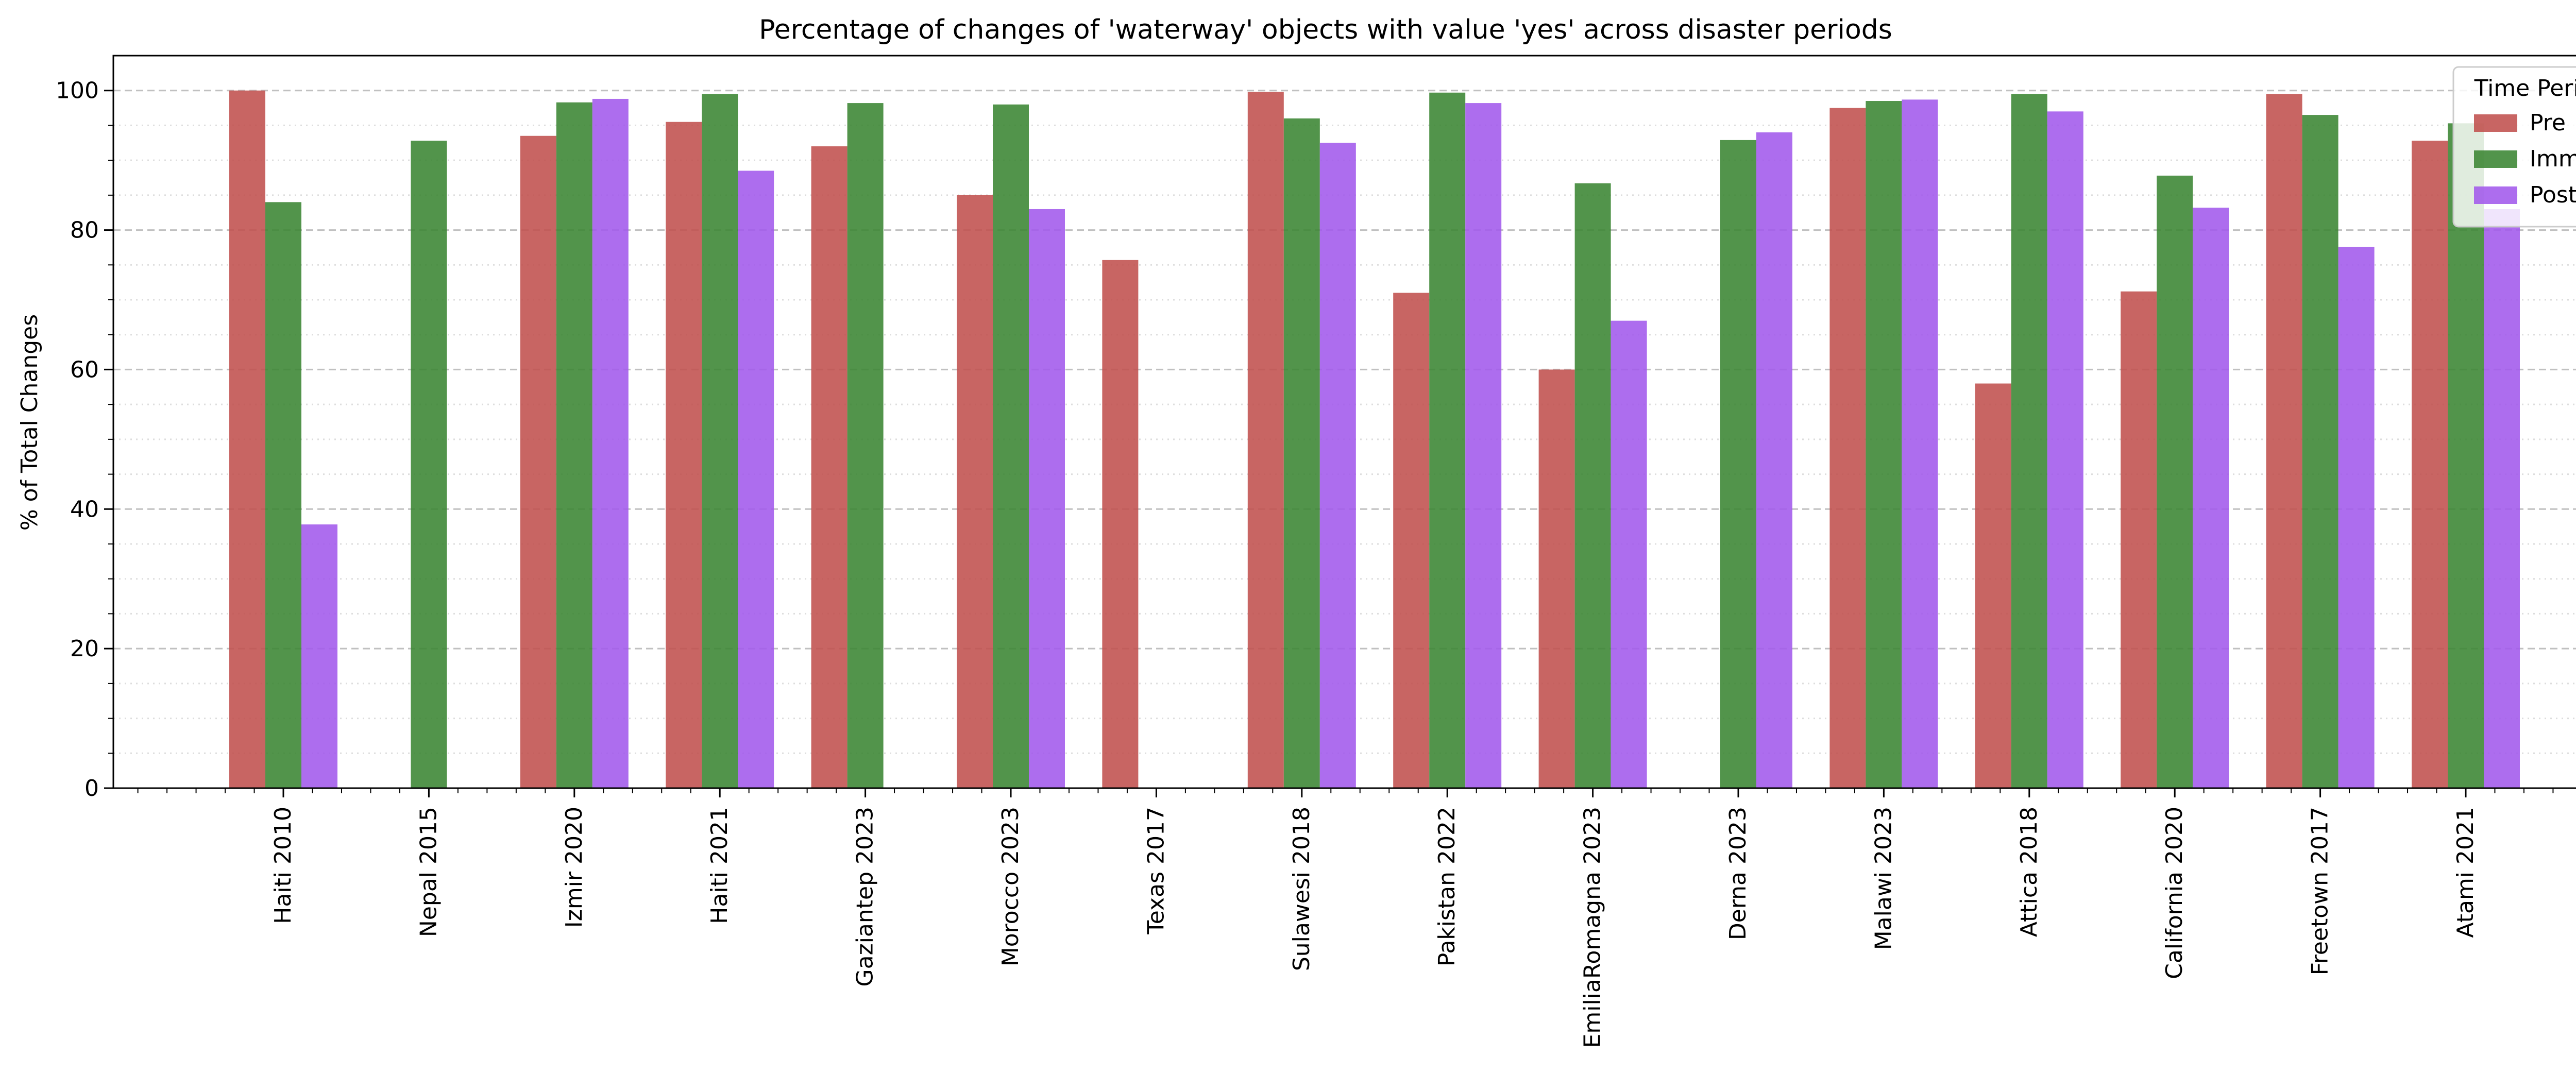 This screenshot has width=2576, height=1090. What do you see at coordinates (1156, 871) in the screenshot?
I see `x-tick-label: Texas 2017` at bounding box center [1156, 871].